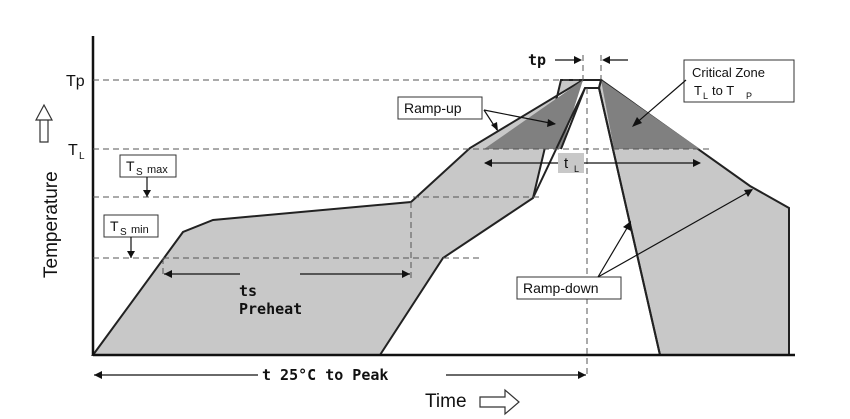 Image resolution: width=850 pixels, height=419 pixels. I want to click on ts-max-box, so click(148, 166).